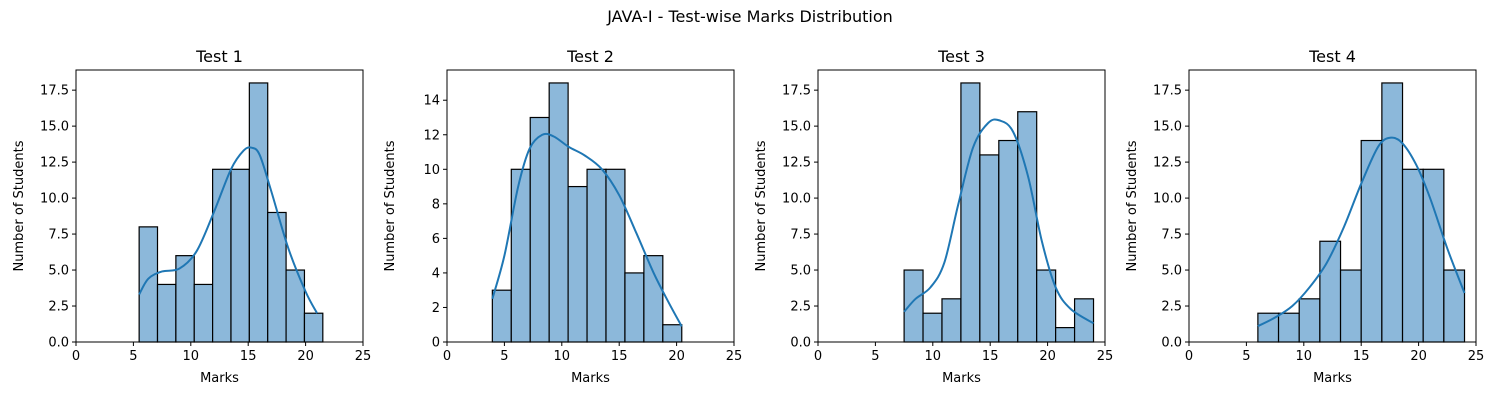  I want to click on y-tick-label: 12, so click(431, 135).